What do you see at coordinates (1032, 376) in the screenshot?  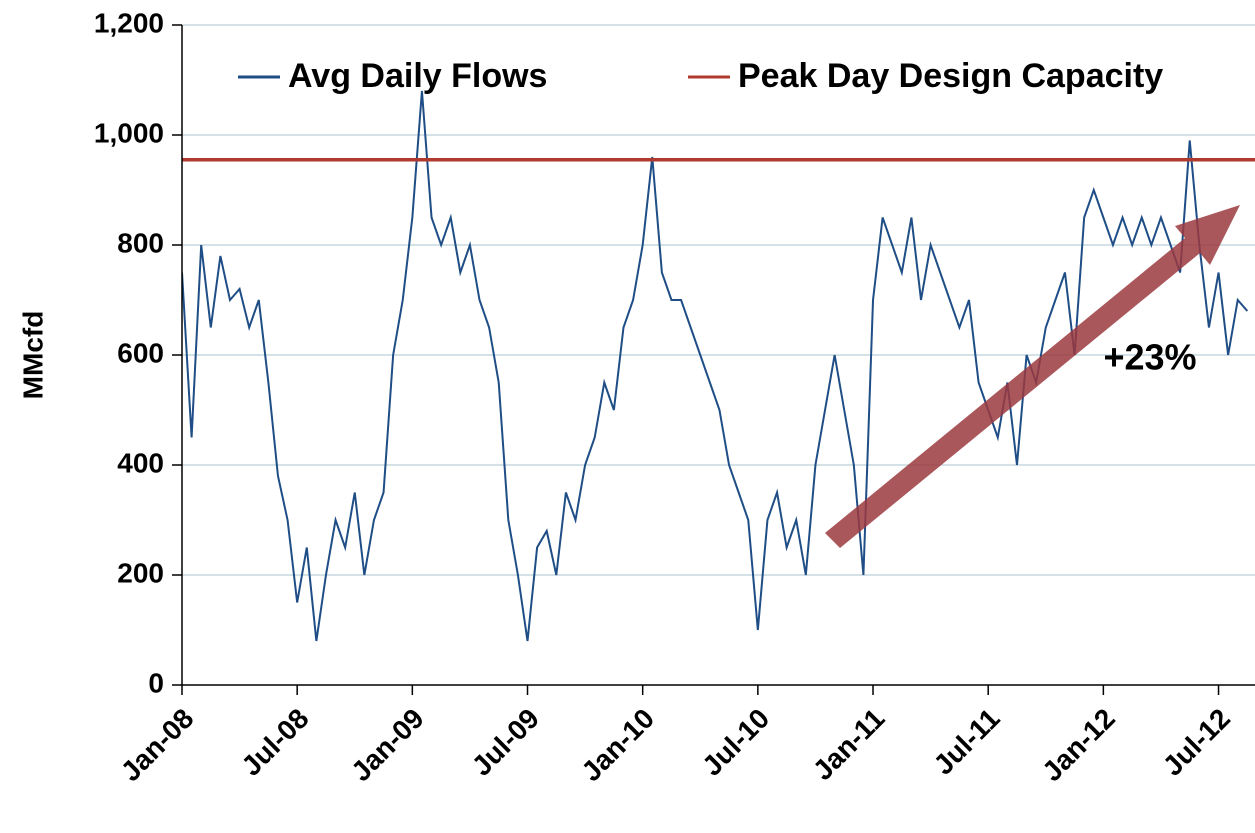 I see `trend-arrow` at bounding box center [1032, 376].